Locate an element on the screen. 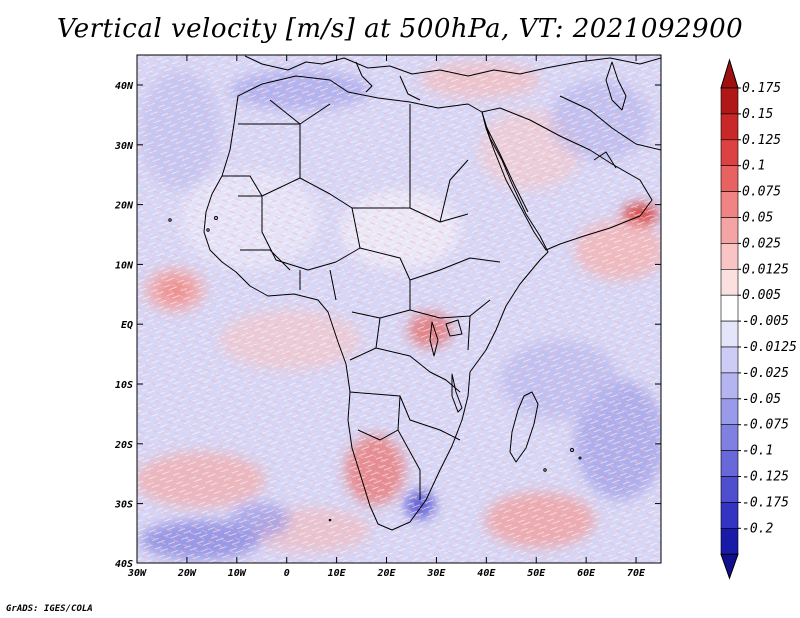  lat-tick-label: 10S is located at coordinates (124, 385).